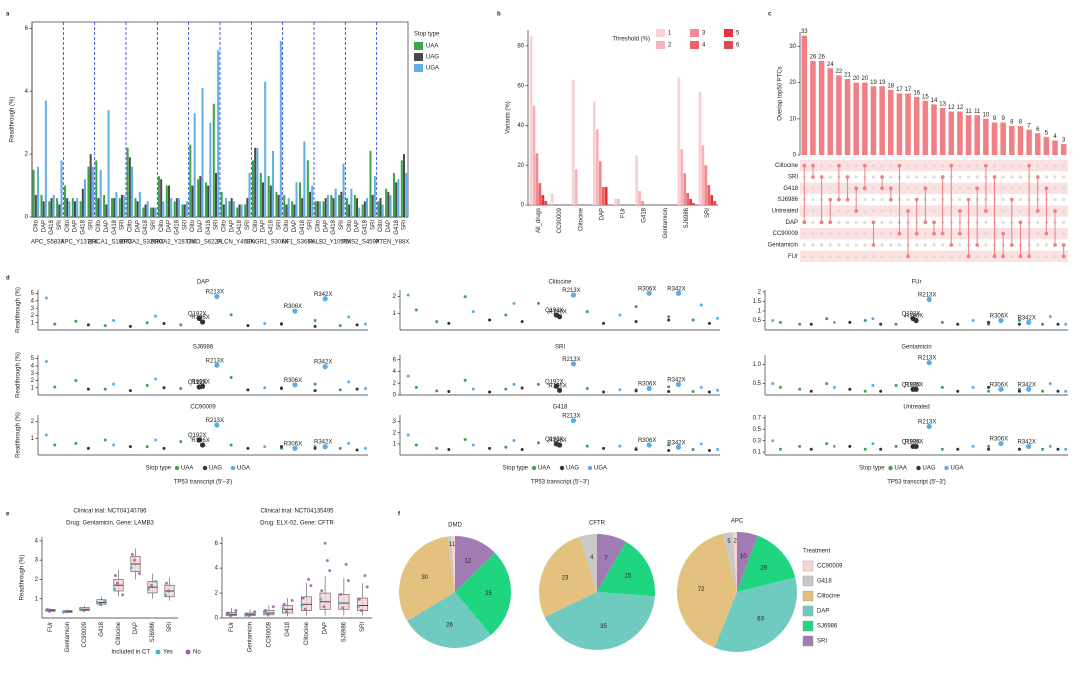  Describe the element at coordinates (427, 35) in the screenshot. I see `legend-title: Stop type` at that location.